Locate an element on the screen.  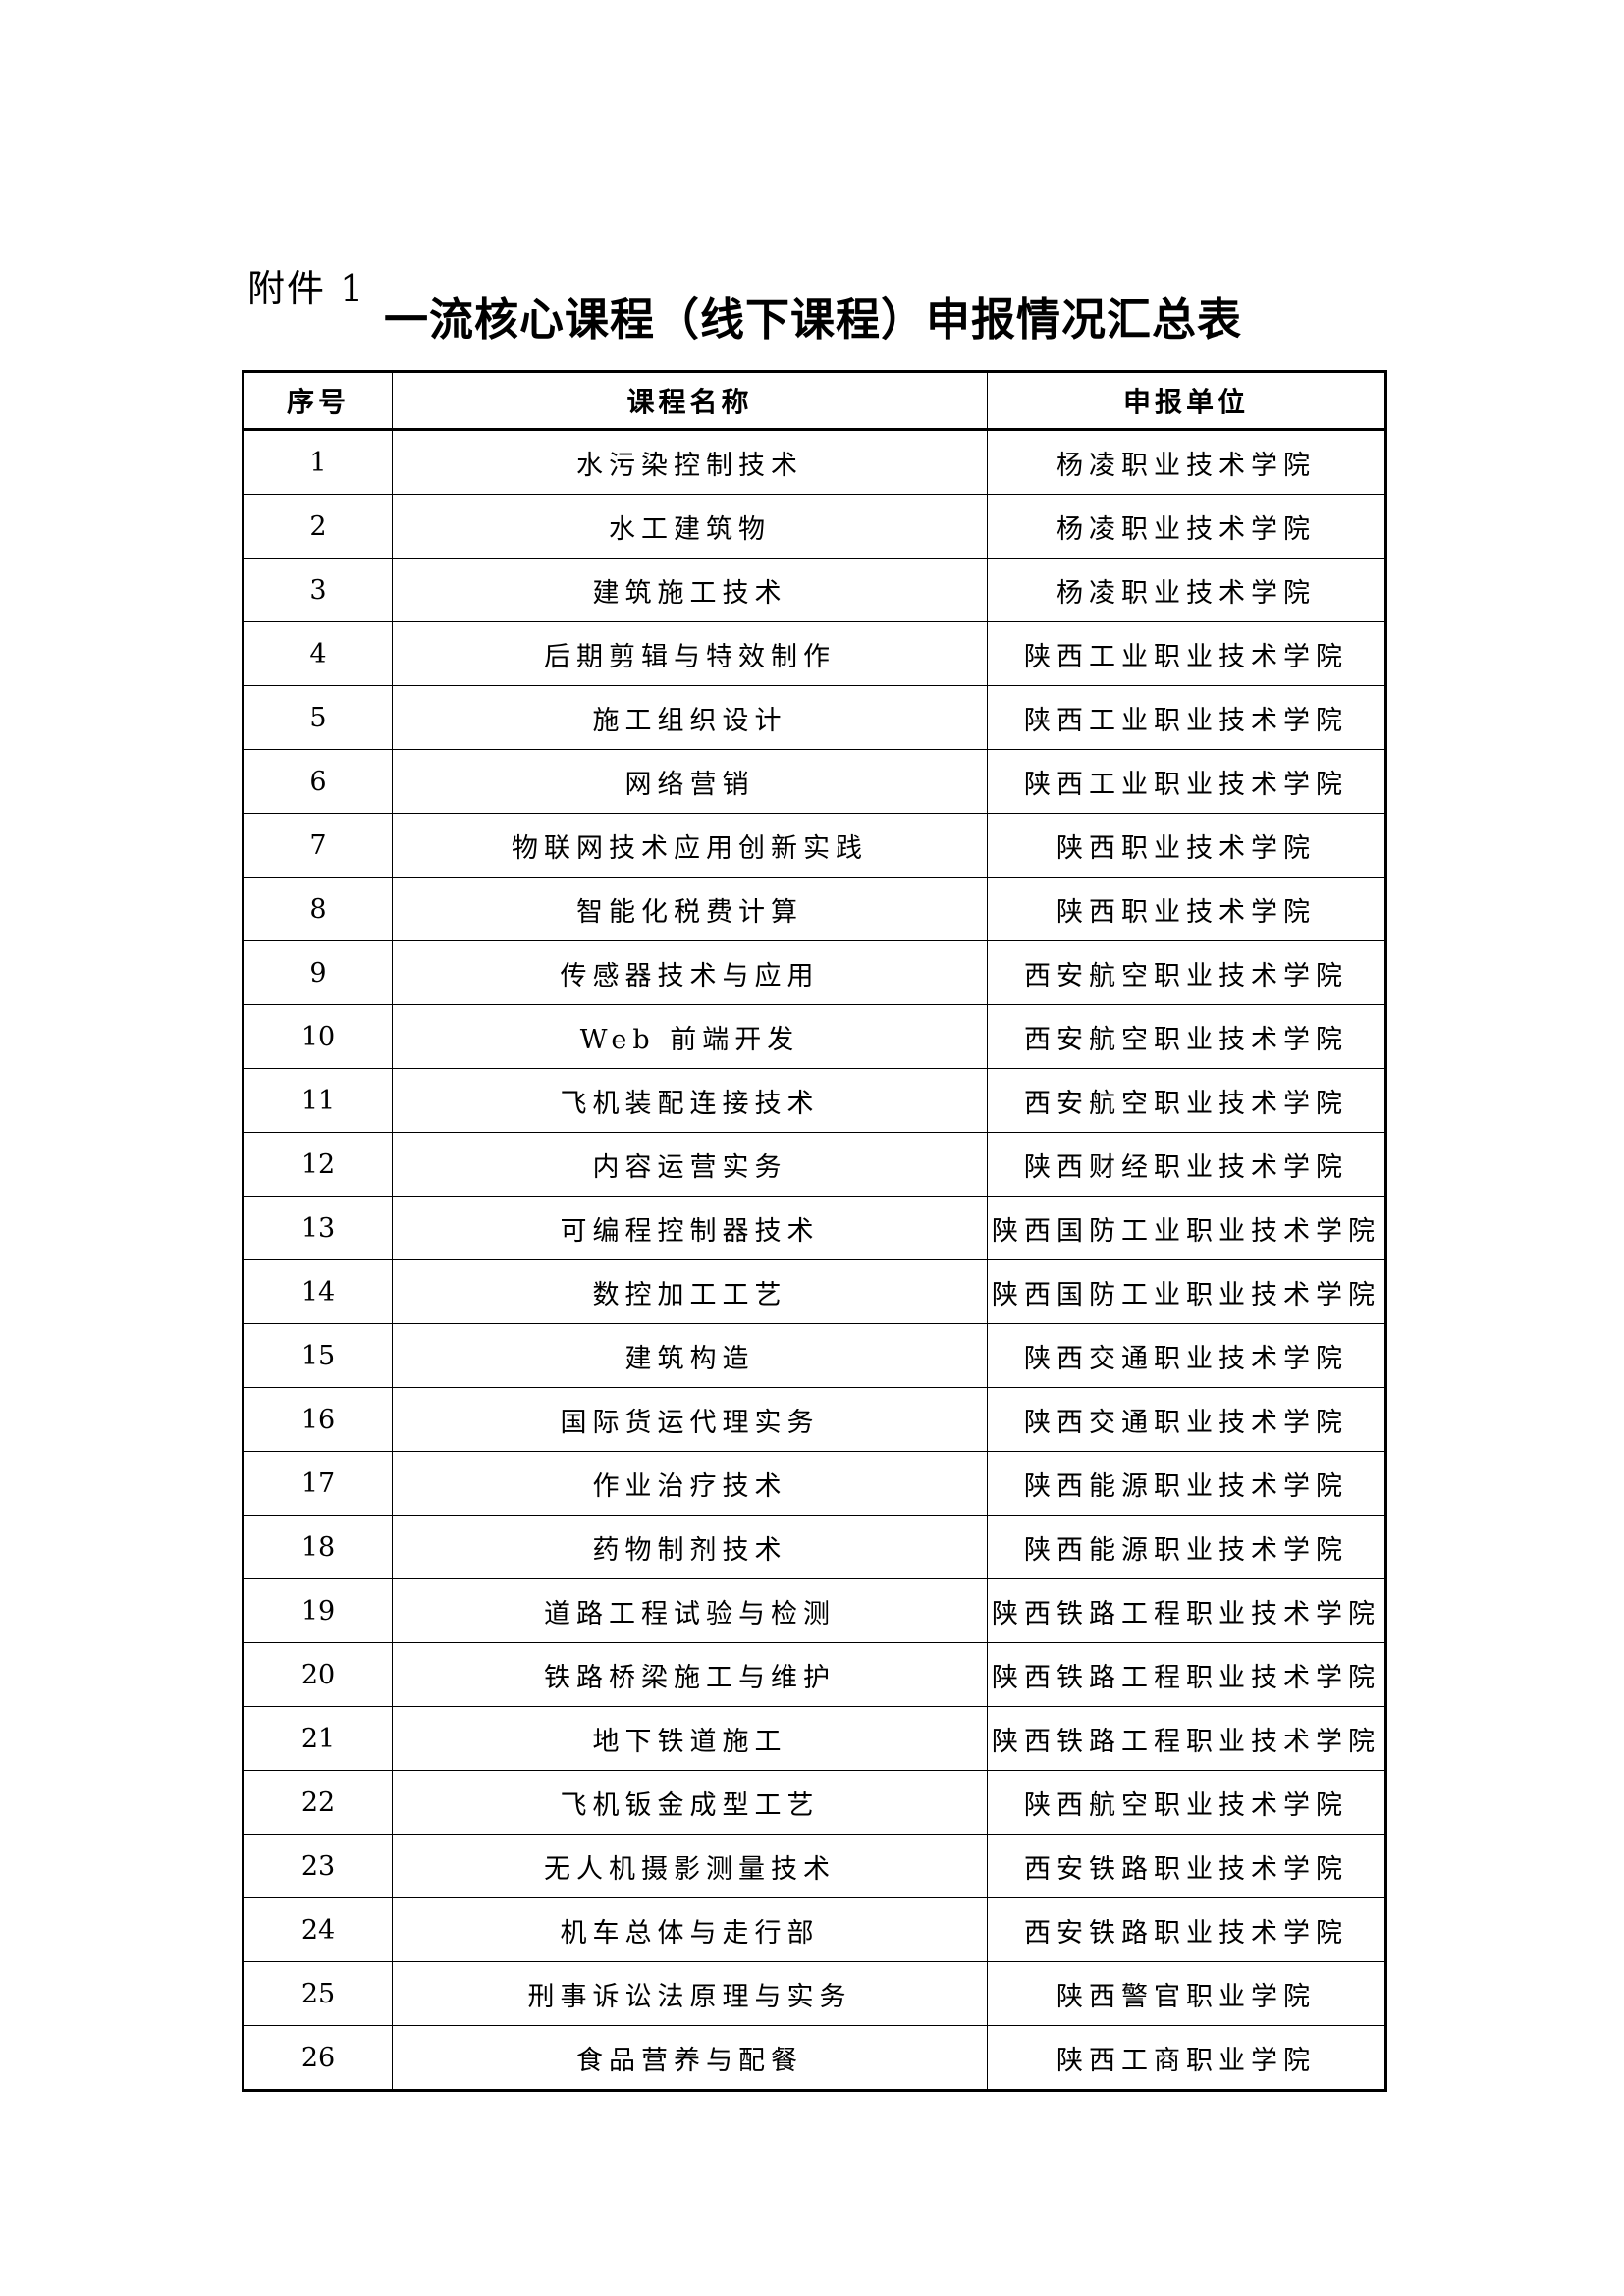
table-row: 17 作业治疗技术 陕西能源职业技术学院 is located at coordinates (814, 1483).